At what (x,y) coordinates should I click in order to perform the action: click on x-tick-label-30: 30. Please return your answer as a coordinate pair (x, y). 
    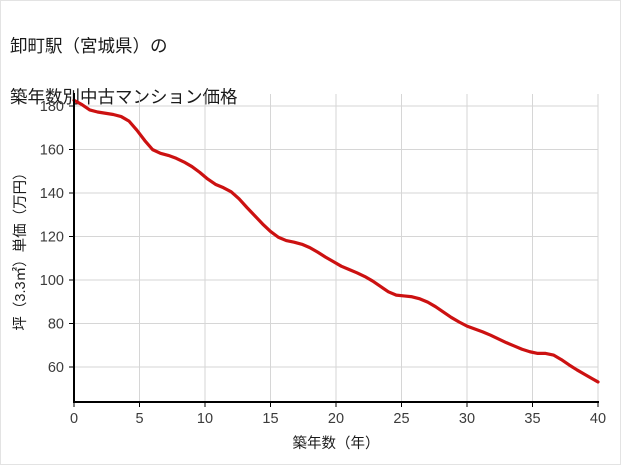
    Looking at the image, I should click on (467, 419).